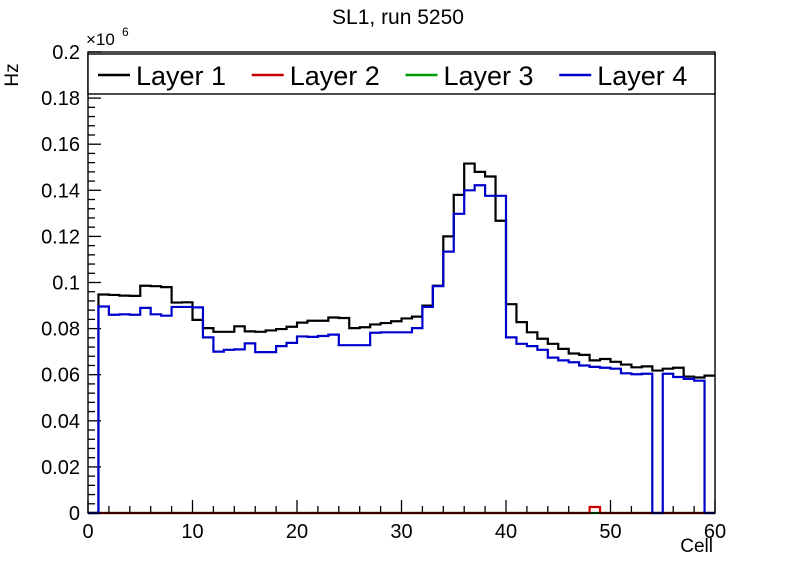 This screenshot has height=572, width=796. What do you see at coordinates (60, 145) in the screenshot?
I see `y-axis-tick-label: 0.16` at bounding box center [60, 145].